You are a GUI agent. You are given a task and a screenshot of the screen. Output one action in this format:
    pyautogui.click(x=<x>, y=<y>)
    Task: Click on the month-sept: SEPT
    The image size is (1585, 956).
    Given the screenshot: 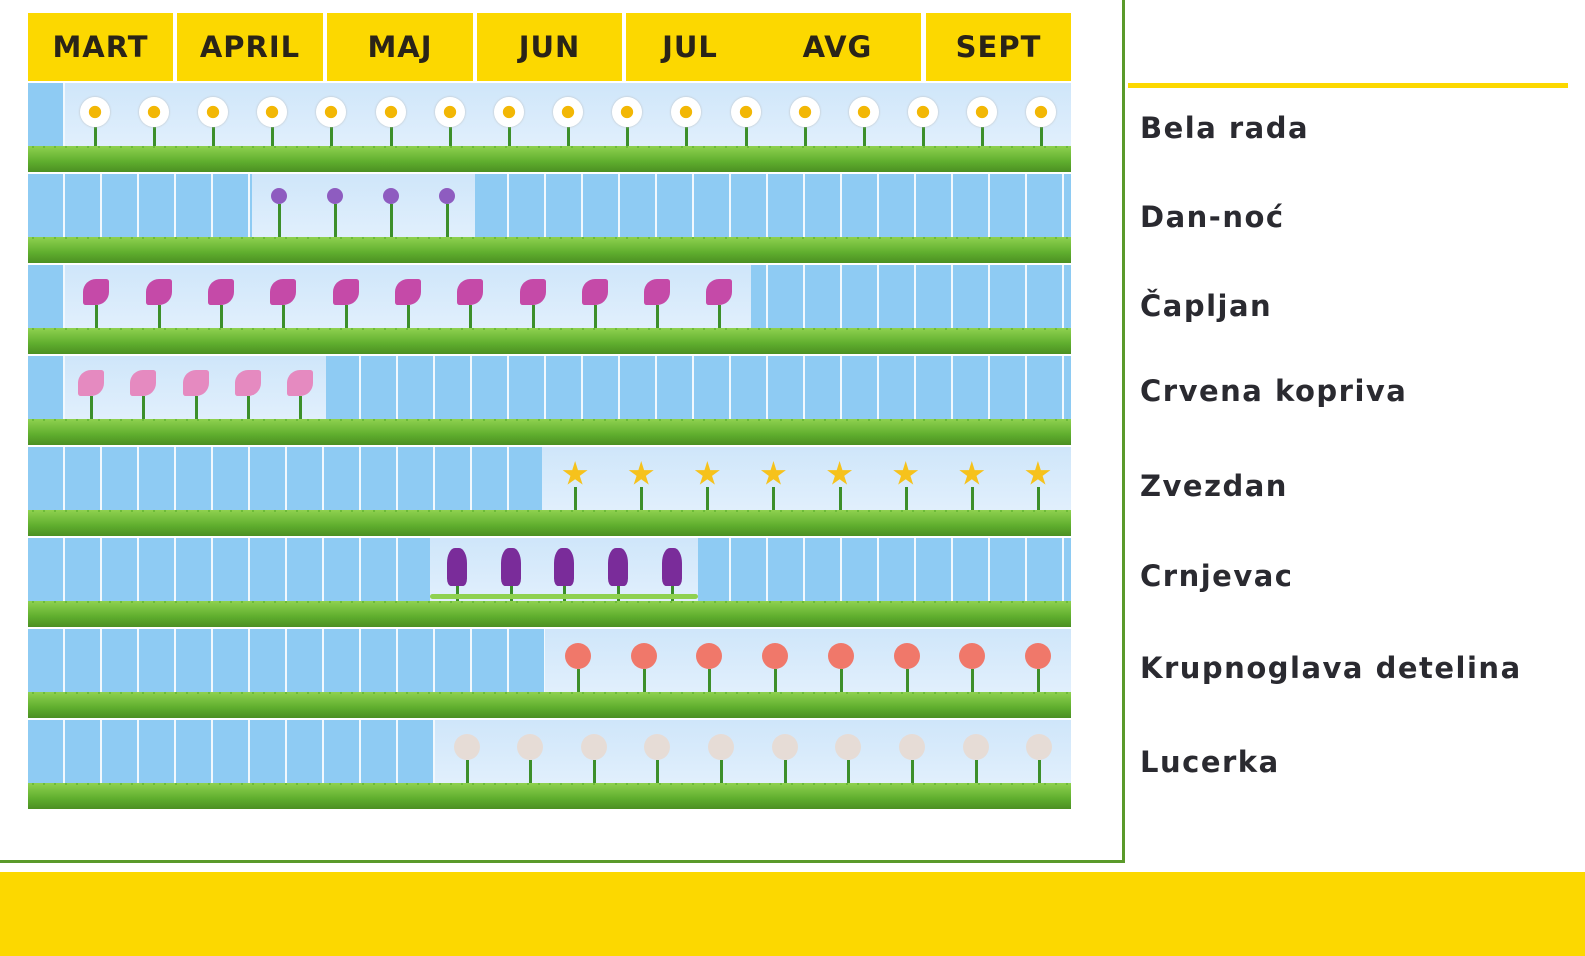 What is the action you would take?
    pyautogui.click(x=998, y=47)
    